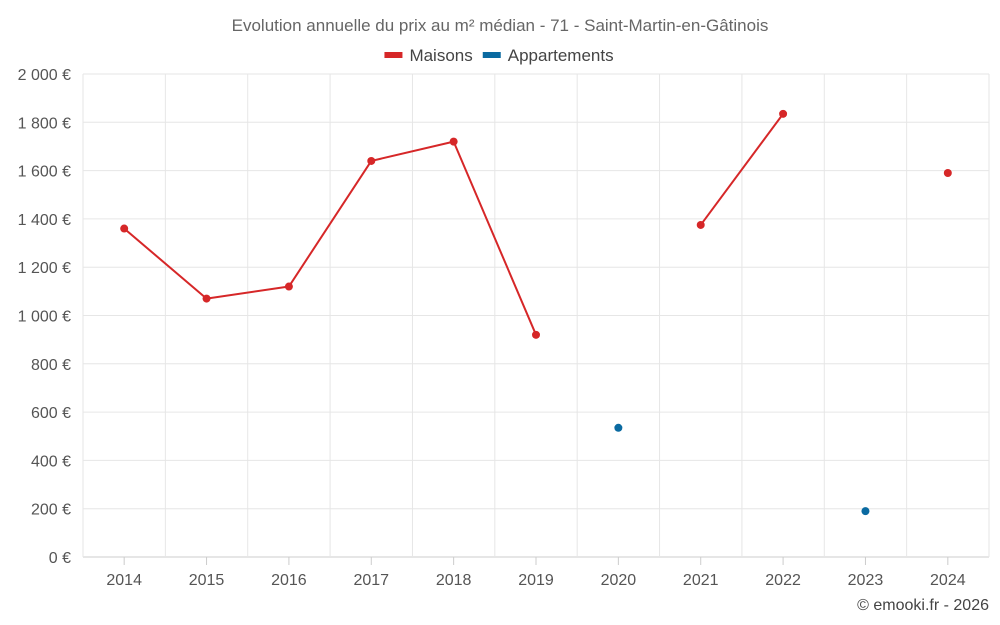 Image resolution: width=1000 pixels, height=625 pixels. I want to click on chart-legend: Maisons Appartements, so click(499, 55).